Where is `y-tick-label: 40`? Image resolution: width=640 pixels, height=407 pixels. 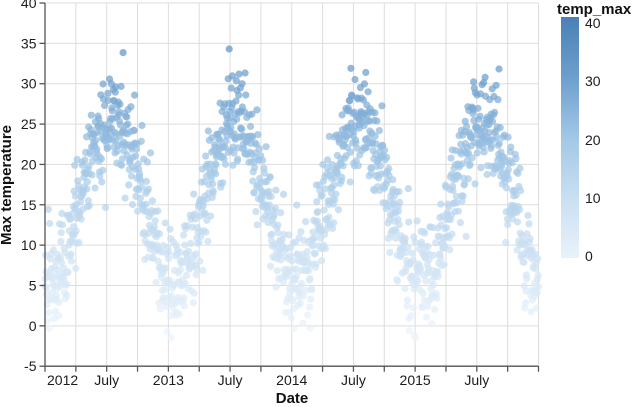 y-tick-label: 40 is located at coordinates (29, 5).